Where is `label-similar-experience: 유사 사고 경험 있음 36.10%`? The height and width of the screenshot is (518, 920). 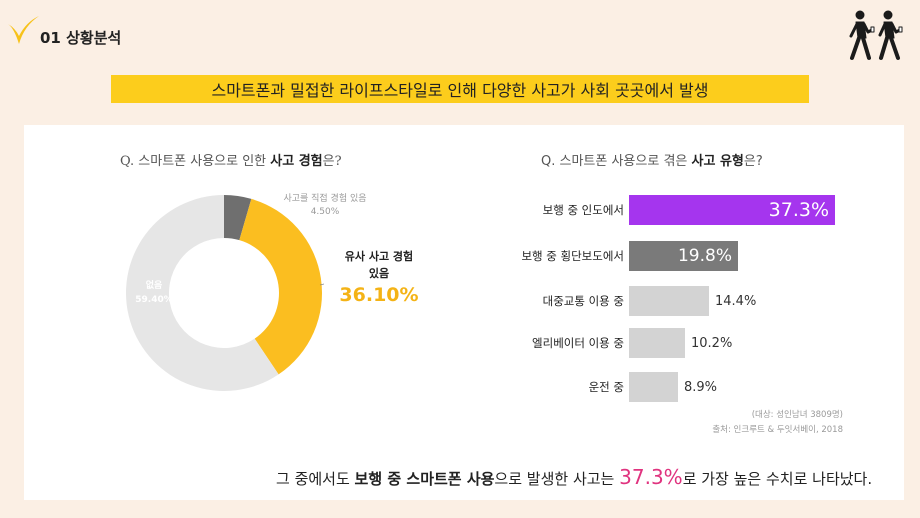 label-similar-experience: 유사 사고 경험 있음 36.10% is located at coordinates (379, 278).